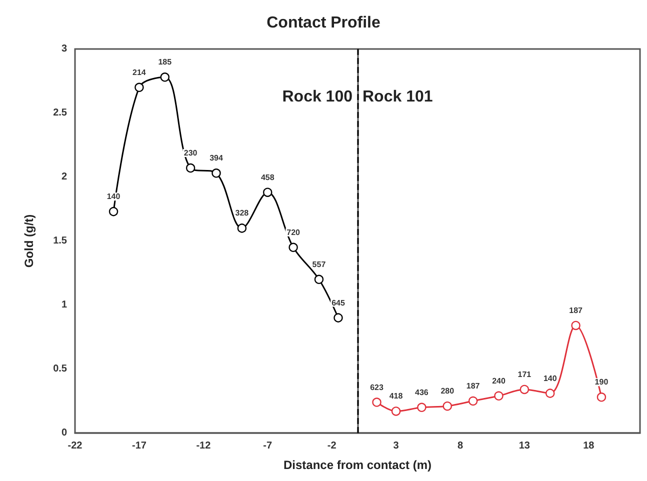 Image resolution: width=647 pixels, height=481 pixels. What do you see at coordinates (525, 374) in the screenshot?
I see `annotation: 171` at bounding box center [525, 374].